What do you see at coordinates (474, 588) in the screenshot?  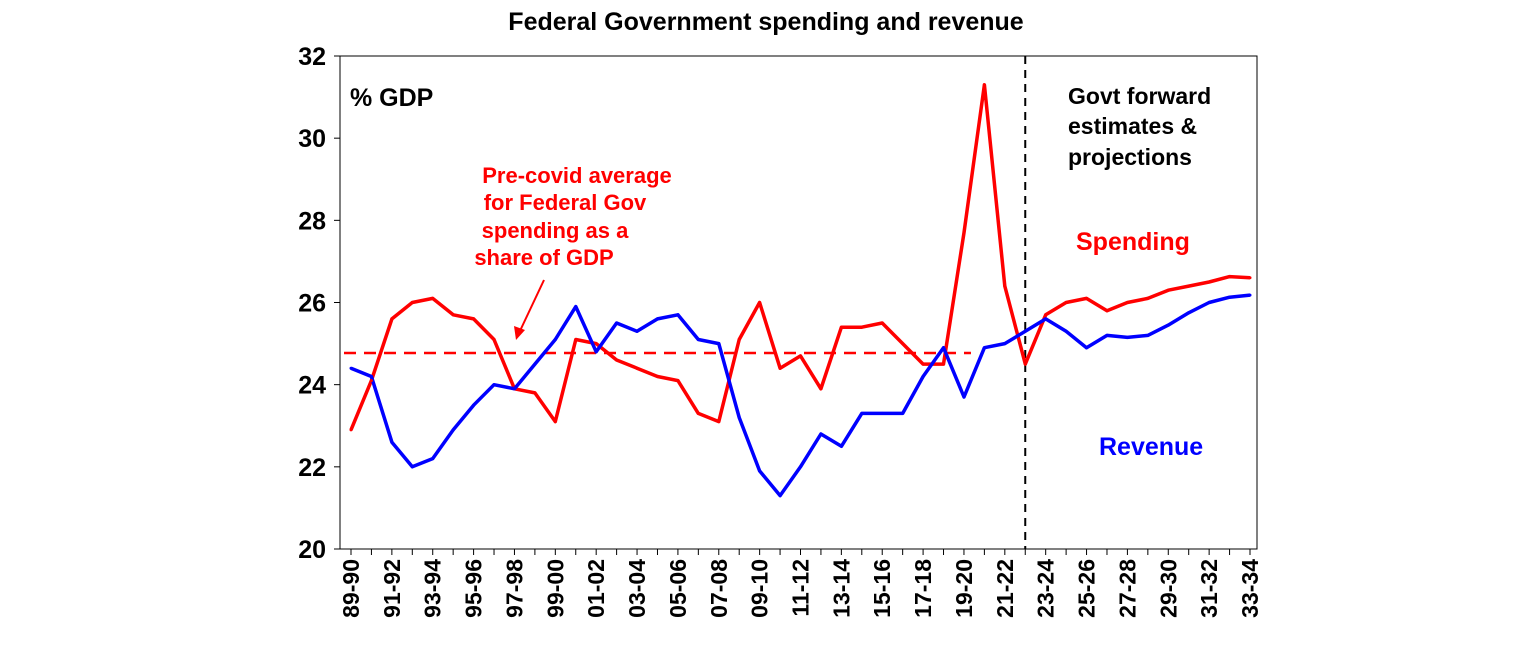 I see `x-tick-label: 95-96` at bounding box center [474, 588].